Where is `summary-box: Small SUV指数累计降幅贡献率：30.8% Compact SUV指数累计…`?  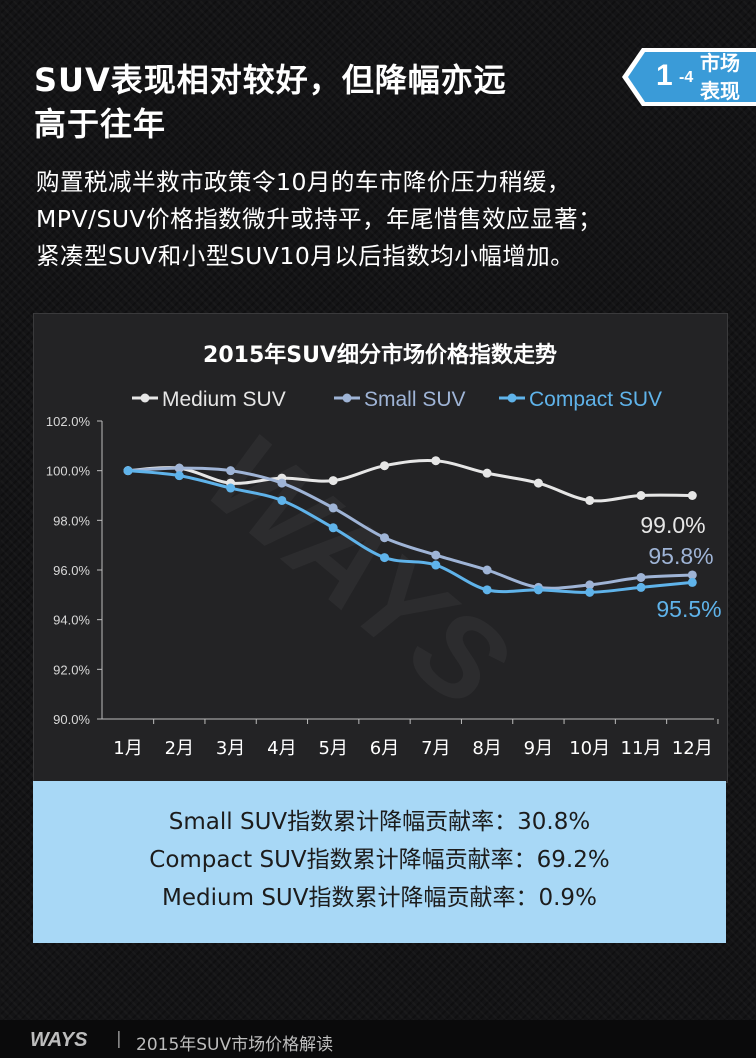
summary-box: Small SUV指数累计降幅贡献率：30.8% Compact SUV指数累计… is located at coordinates (379, 862).